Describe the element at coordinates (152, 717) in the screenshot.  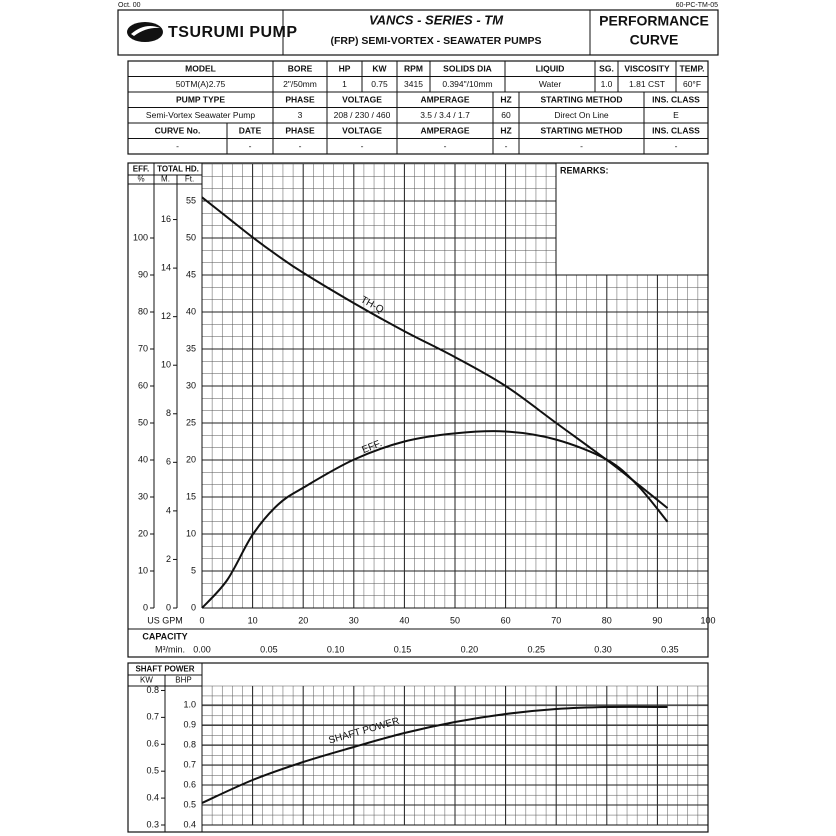
I see `y2-tick-label: 0.7` at that location.